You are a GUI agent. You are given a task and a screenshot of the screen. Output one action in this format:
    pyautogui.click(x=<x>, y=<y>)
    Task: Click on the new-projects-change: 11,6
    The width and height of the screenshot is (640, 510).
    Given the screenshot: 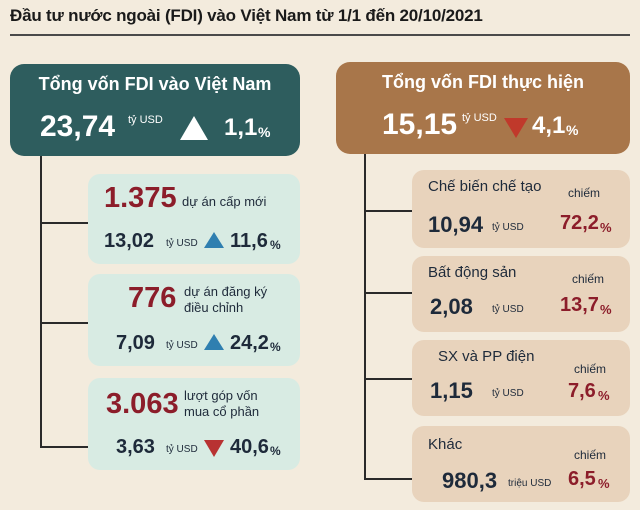 What is the action you would take?
    pyautogui.click(x=249, y=241)
    